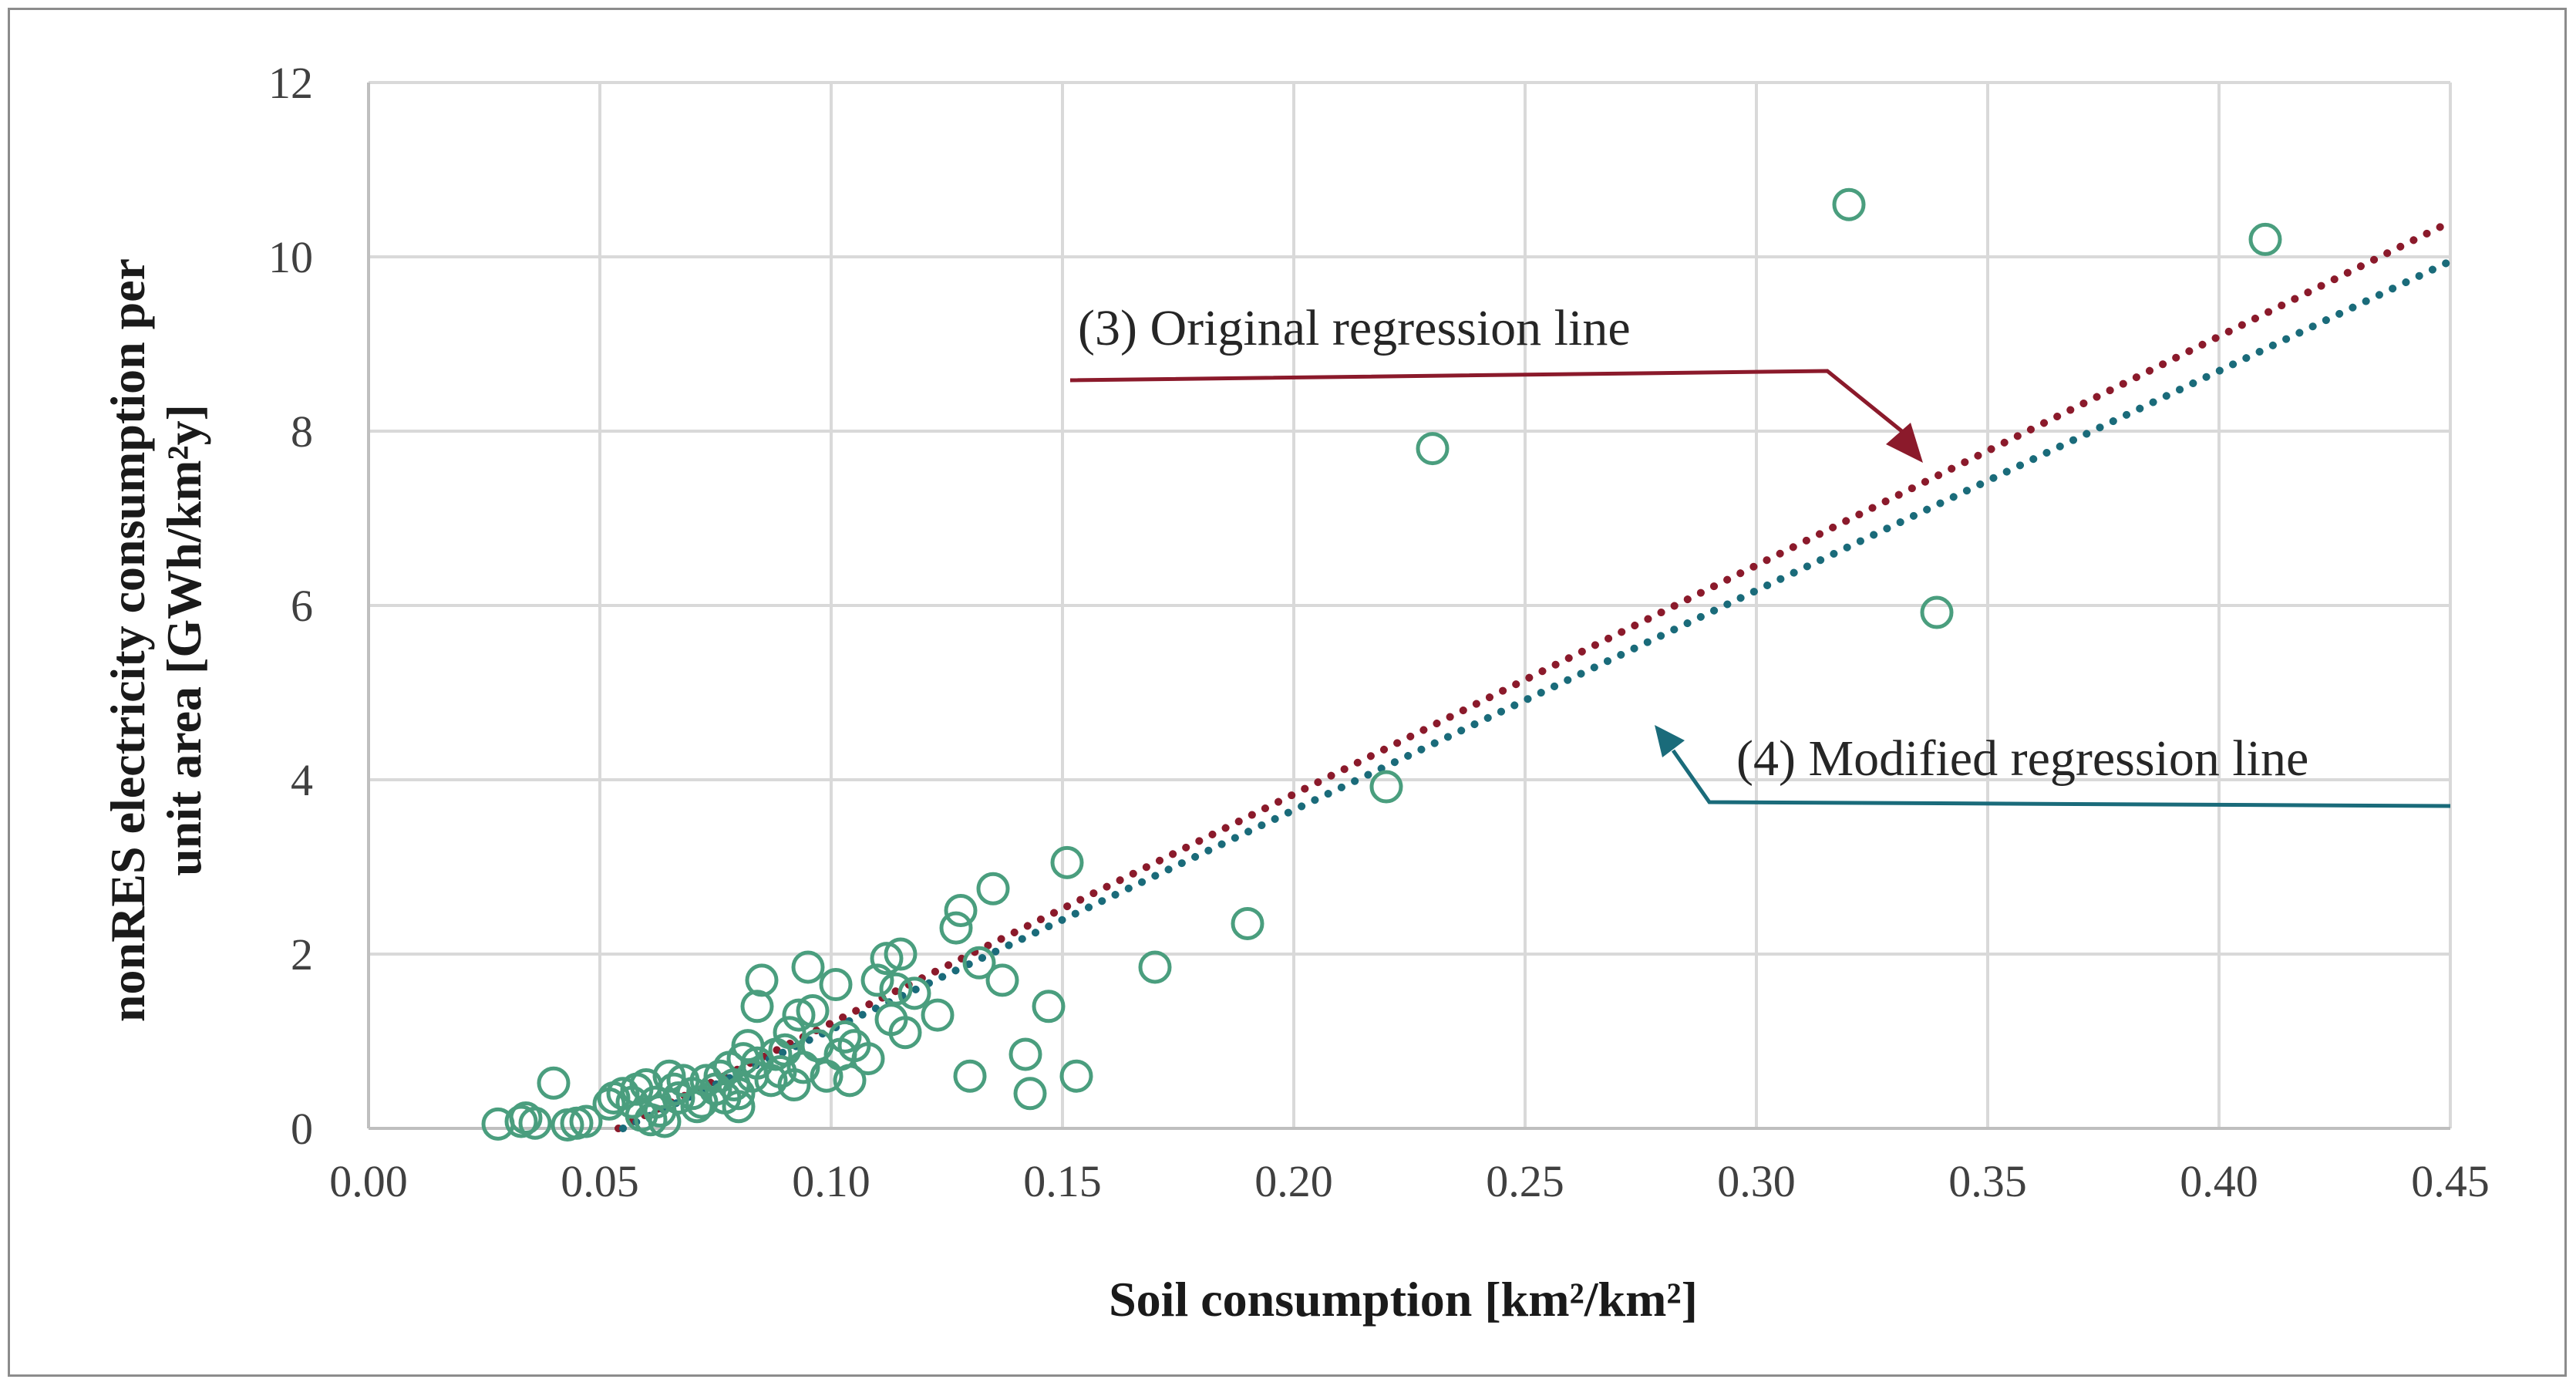 The height and width of the screenshot is (1386, 2576). Describe the element at coordinates (2219, 1181) in the screenshot. I see `x-tick-label: 0.40` at that location.